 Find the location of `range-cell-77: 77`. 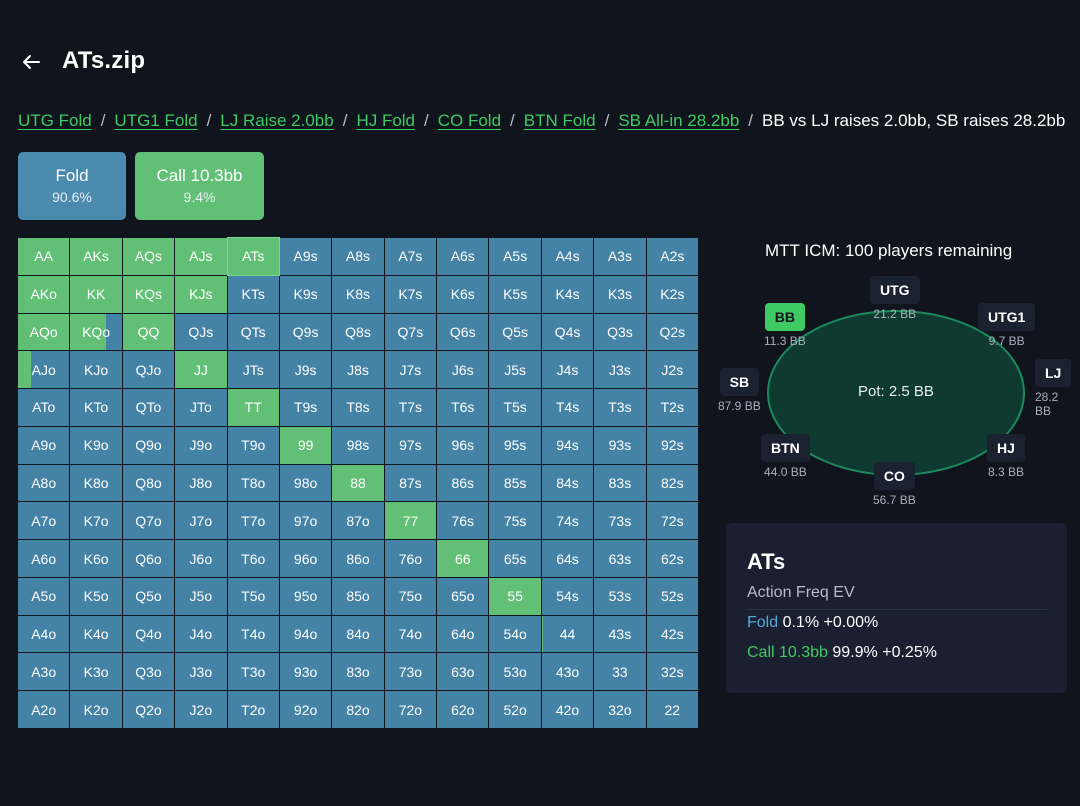

range-cell-77: 77 is located at coordinates (410, 521).